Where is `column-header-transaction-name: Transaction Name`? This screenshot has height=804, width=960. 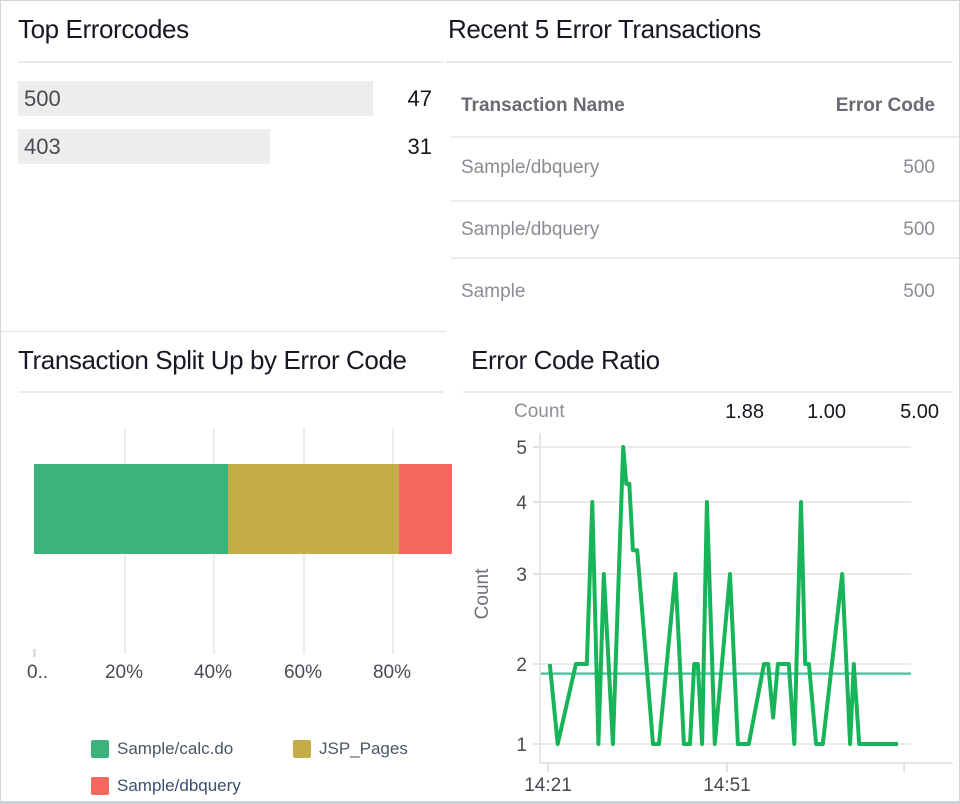 column-header-transaction-name: Transaction Name is located at coordinates (543, 105).